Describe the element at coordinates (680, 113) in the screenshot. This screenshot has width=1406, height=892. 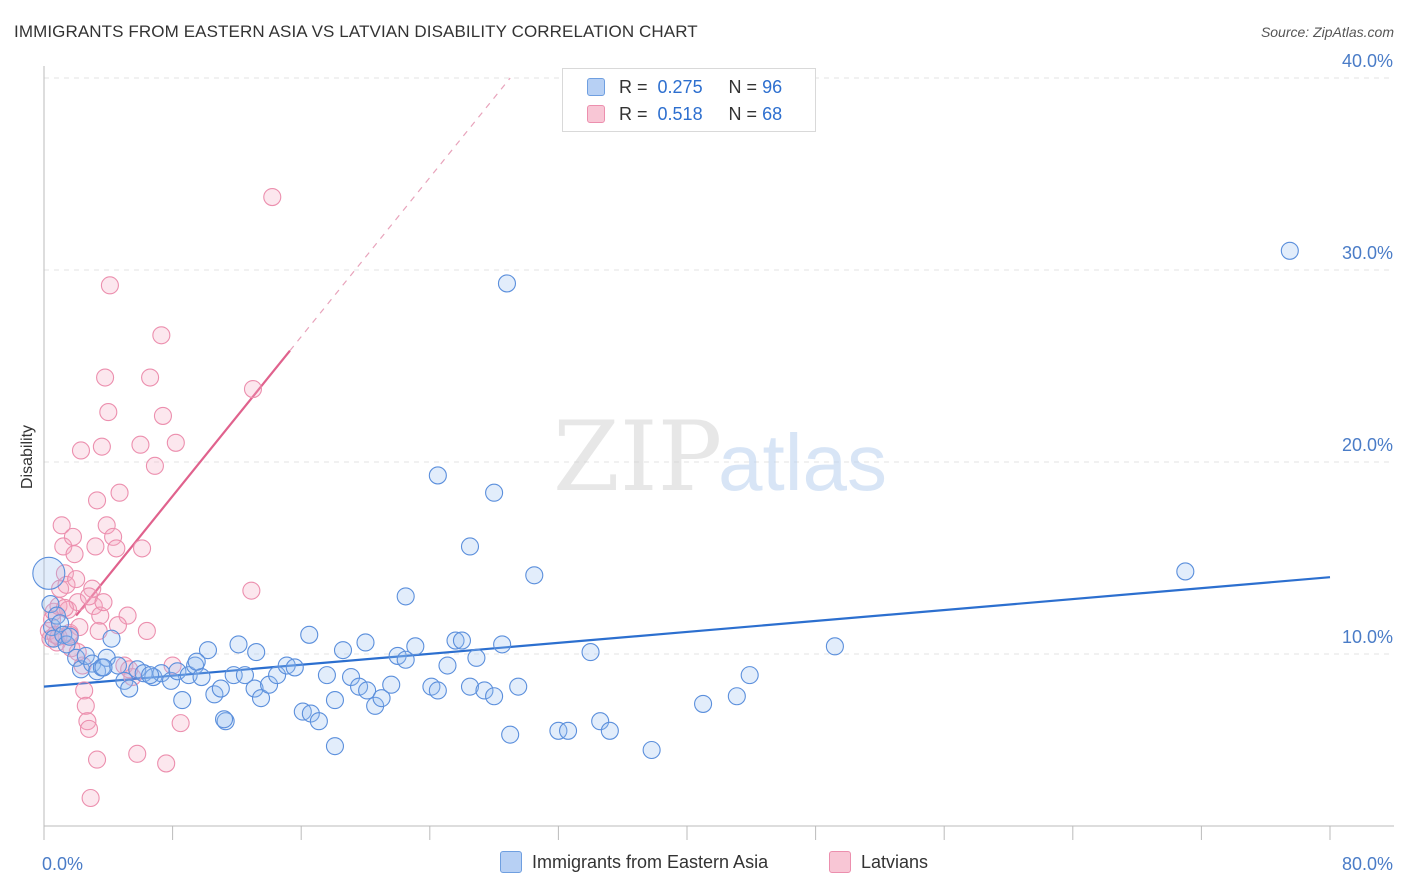
I see `legend-r-value: 0.518` at that location.